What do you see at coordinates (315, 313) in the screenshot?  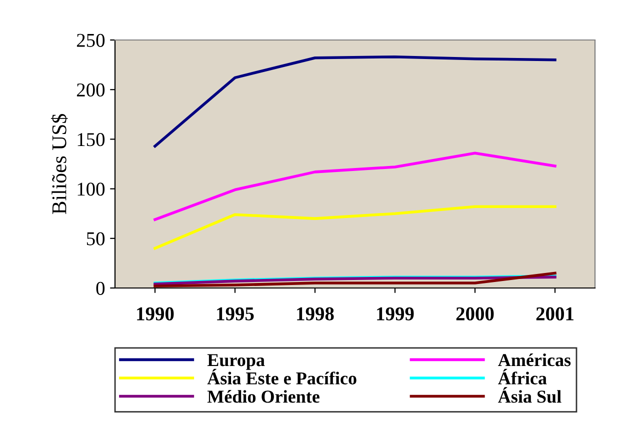 I see `x-tick-label: 1998` at bounding box center [315, 313].